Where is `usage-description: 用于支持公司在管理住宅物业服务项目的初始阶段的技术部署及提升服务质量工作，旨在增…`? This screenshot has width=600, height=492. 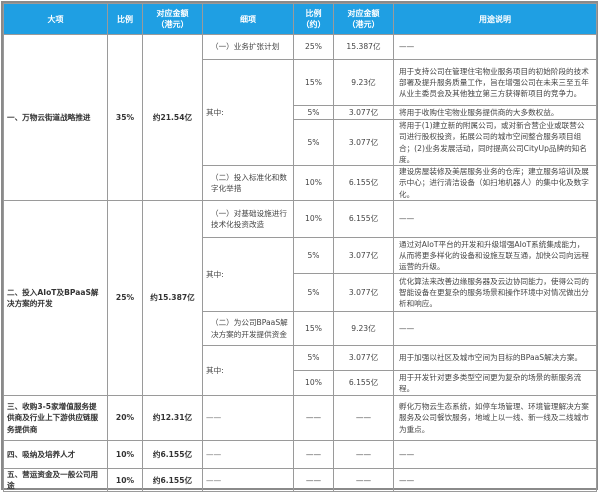 usage-description: 用于支持公司在管理住宅物业服务项目的初始阶段的技术部署及提升服务质量工作，旨在增… is located at coordinates (495, 82).